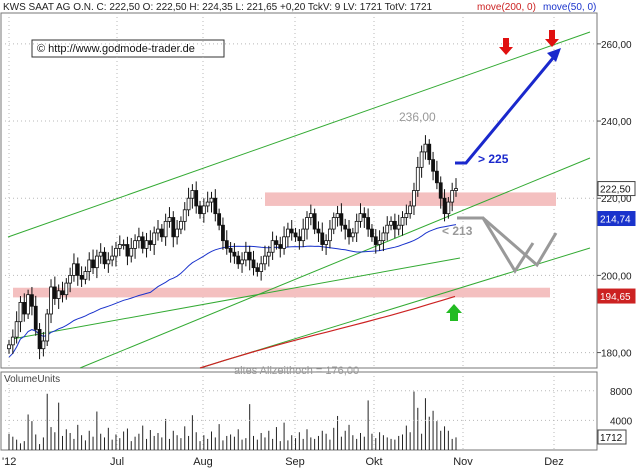  I want to click on y-tick-label: 200,00, so click(616, 276).